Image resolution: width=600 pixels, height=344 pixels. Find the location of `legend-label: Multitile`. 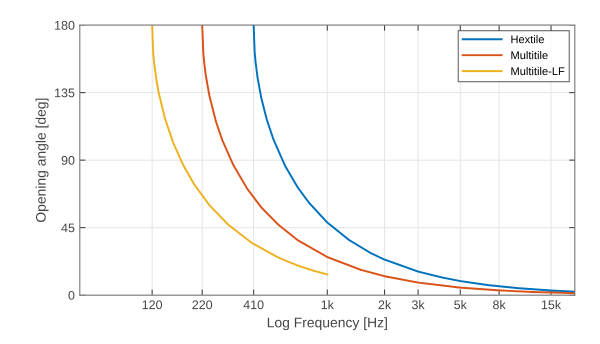

legend-label: Multitile is located at coordinates (529, 55).